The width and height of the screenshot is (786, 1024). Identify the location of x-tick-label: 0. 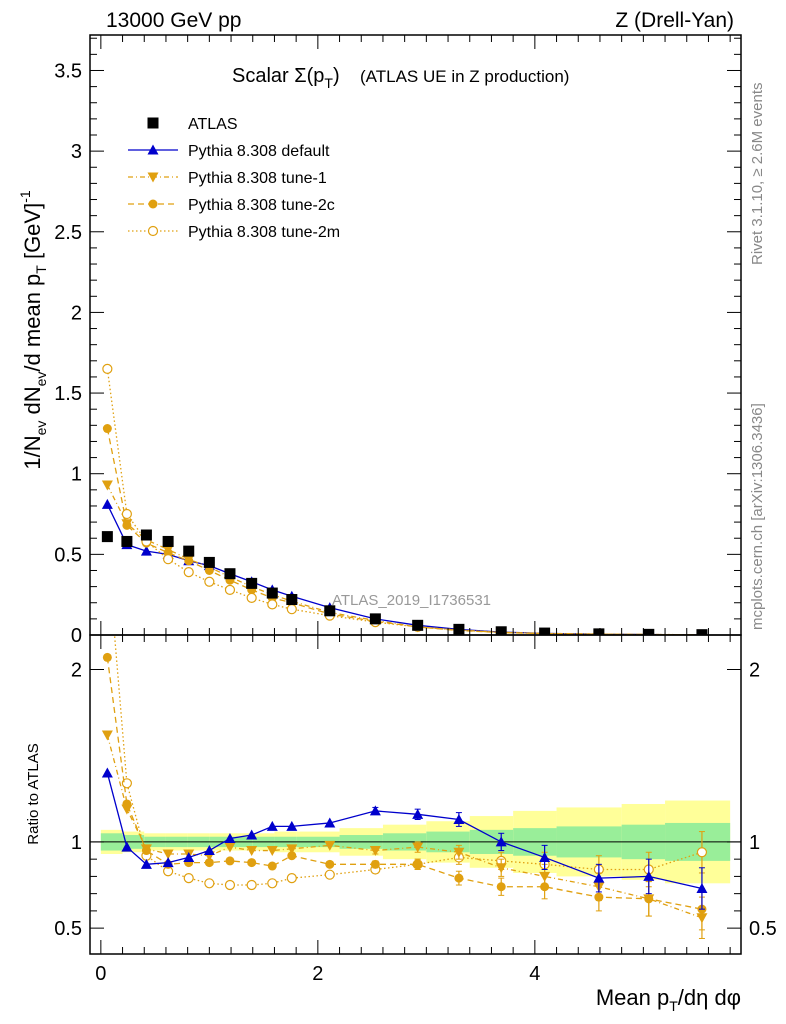
(100, 974).